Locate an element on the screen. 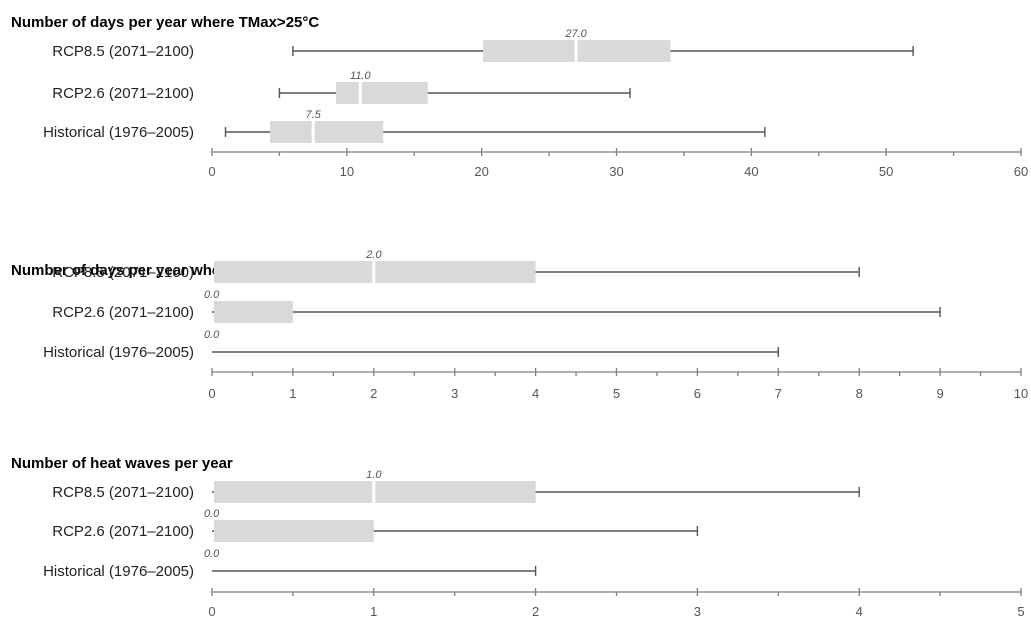  median-value-label: 7.5 is located at coordinates (313, 115).